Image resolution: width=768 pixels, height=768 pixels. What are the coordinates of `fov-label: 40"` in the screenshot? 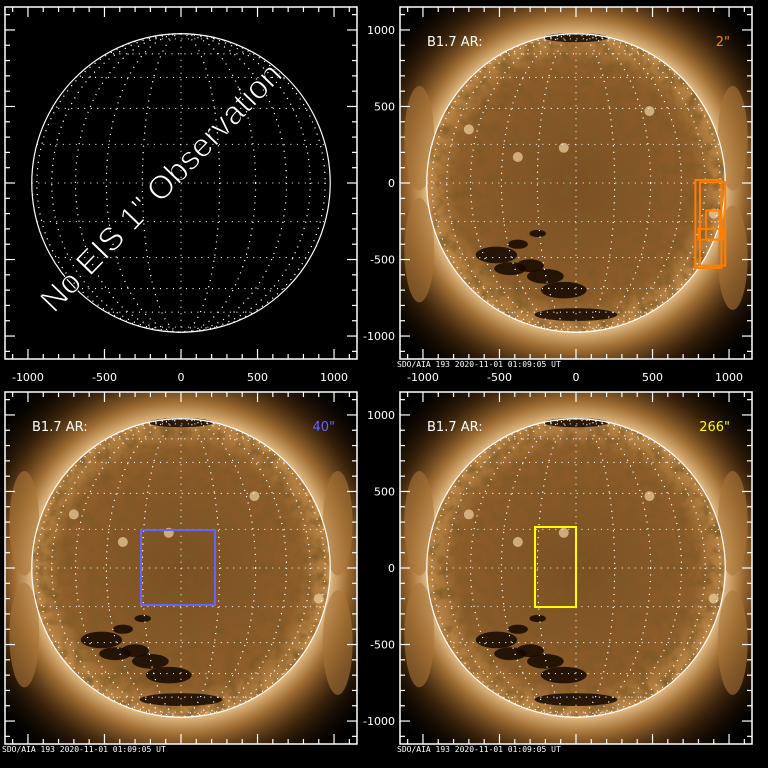 It's located at (323, 427).